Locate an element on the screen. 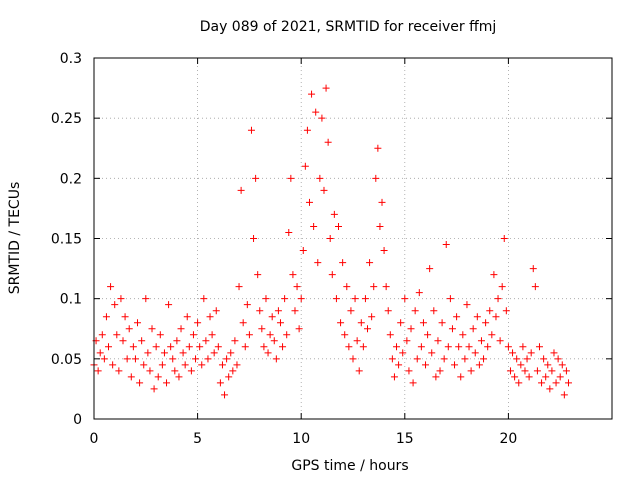 Image resolution: width=640 pixels, height=480 pixels. y-tick-label: 0.3 is located at coordinates (71, 59).